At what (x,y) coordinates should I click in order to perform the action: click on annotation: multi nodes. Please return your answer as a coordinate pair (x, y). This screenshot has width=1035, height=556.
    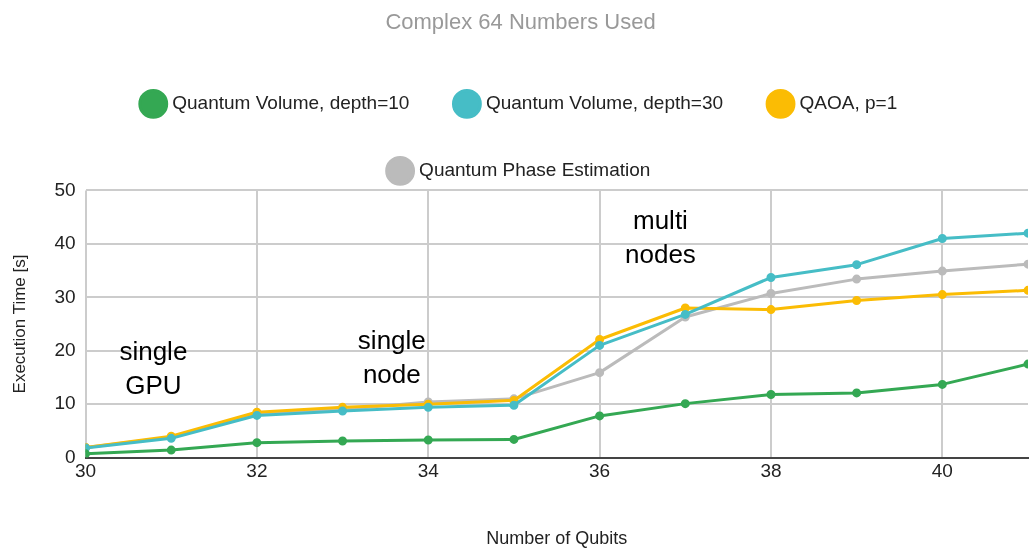
    Looking at the image, I should click on (660, 236).